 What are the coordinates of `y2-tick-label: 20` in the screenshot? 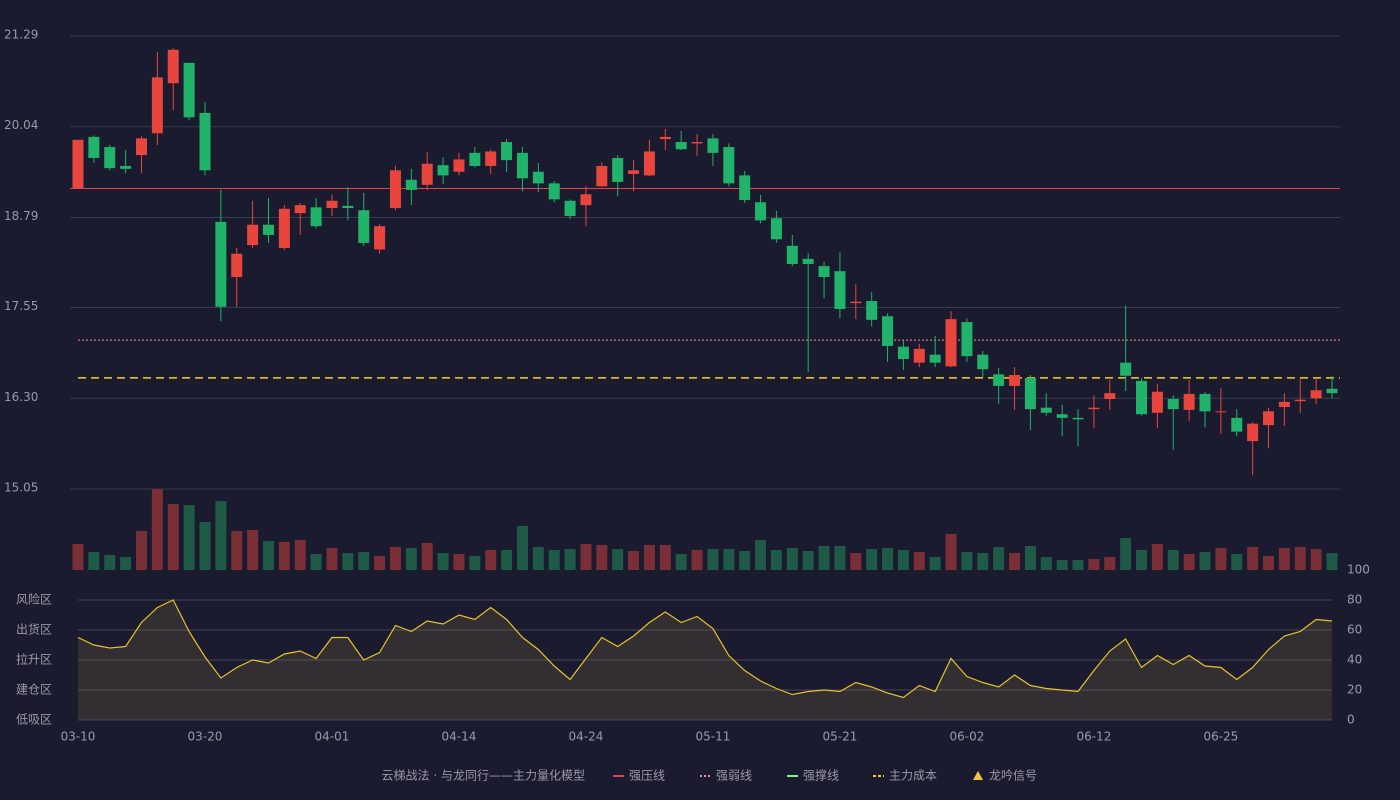 It's located at (1354, 690).